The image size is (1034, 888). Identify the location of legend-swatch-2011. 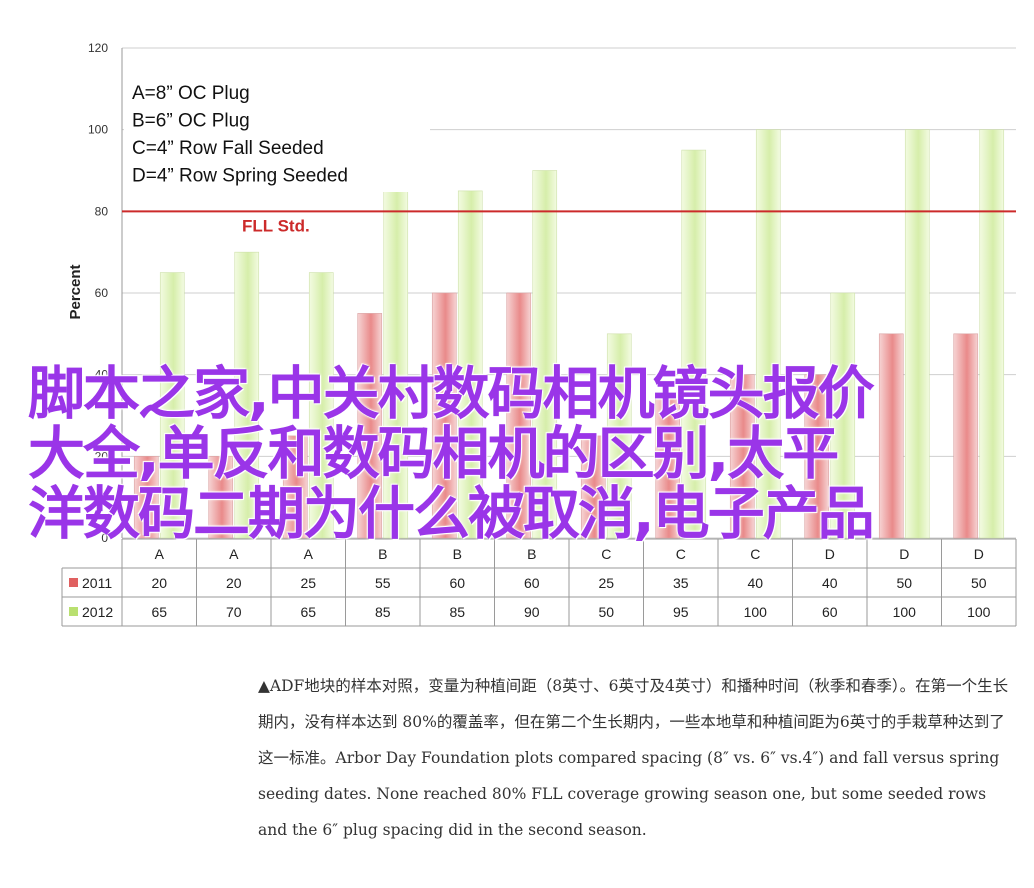
(73, 582).